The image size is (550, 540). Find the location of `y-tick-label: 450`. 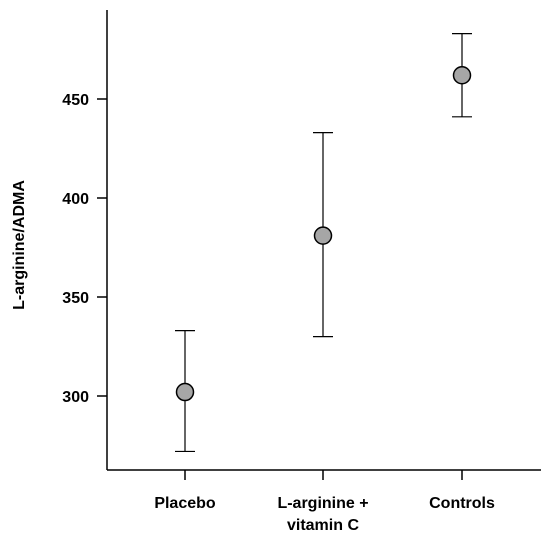

y-tick-label: 450 is located at coordinates (75, 100).